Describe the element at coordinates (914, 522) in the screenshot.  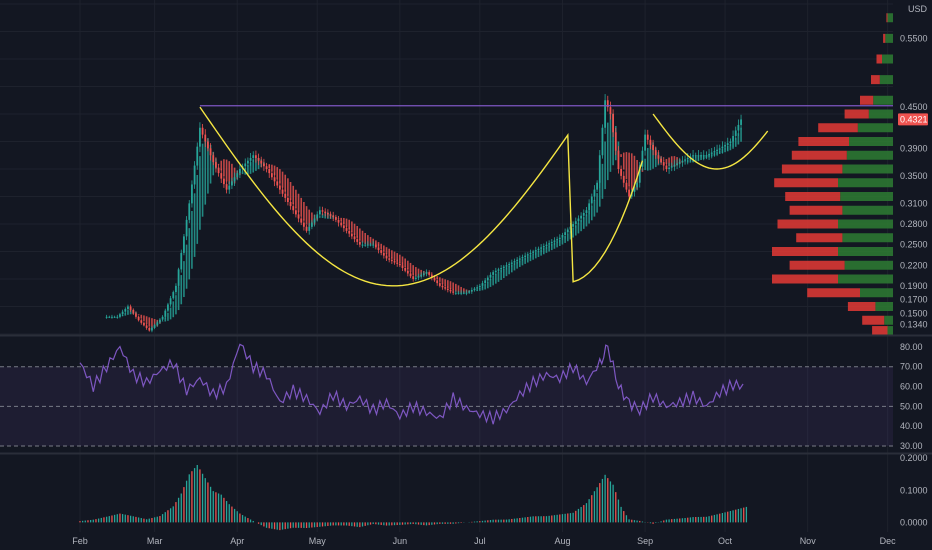
I see `histogram-tick-label: 0.0000` at that location.